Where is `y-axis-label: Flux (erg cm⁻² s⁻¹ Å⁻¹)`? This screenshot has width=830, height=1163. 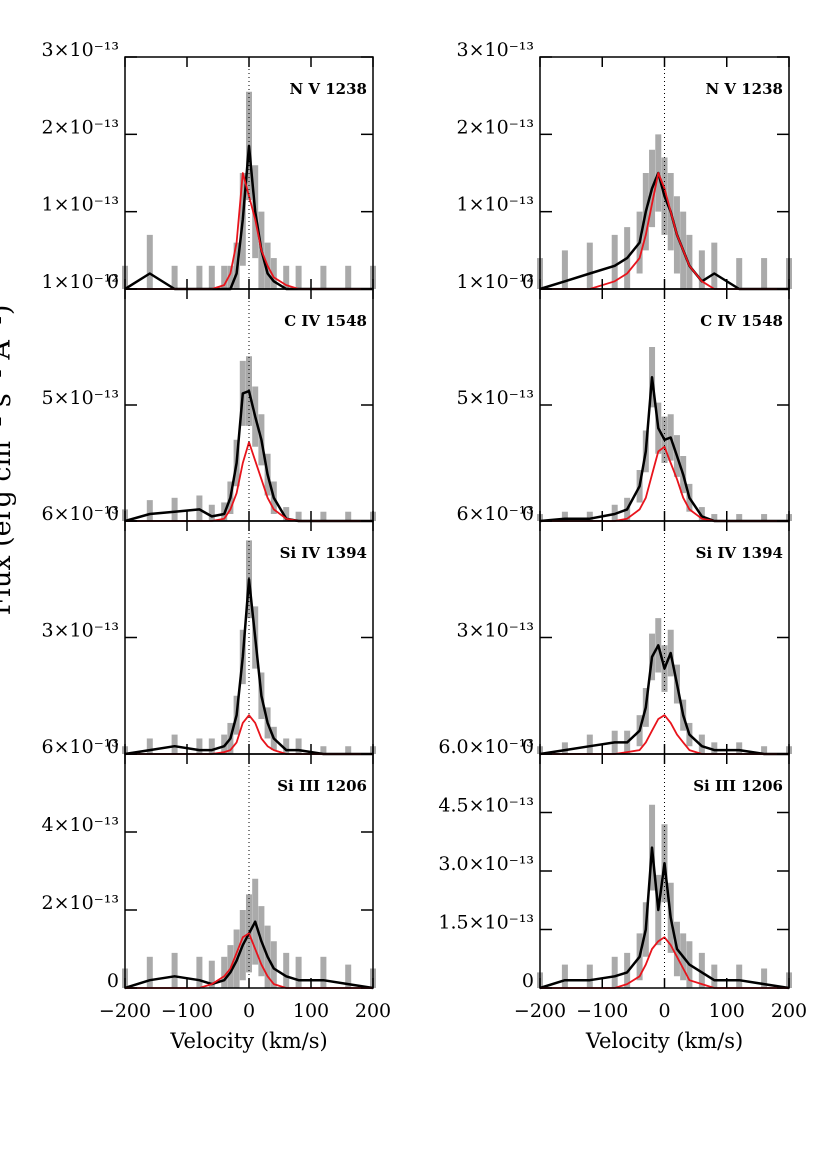 y-axis-label: Flux (erg cm⁻² s⁻¹ Å⁻¹) is located at coordinates (8, 460).